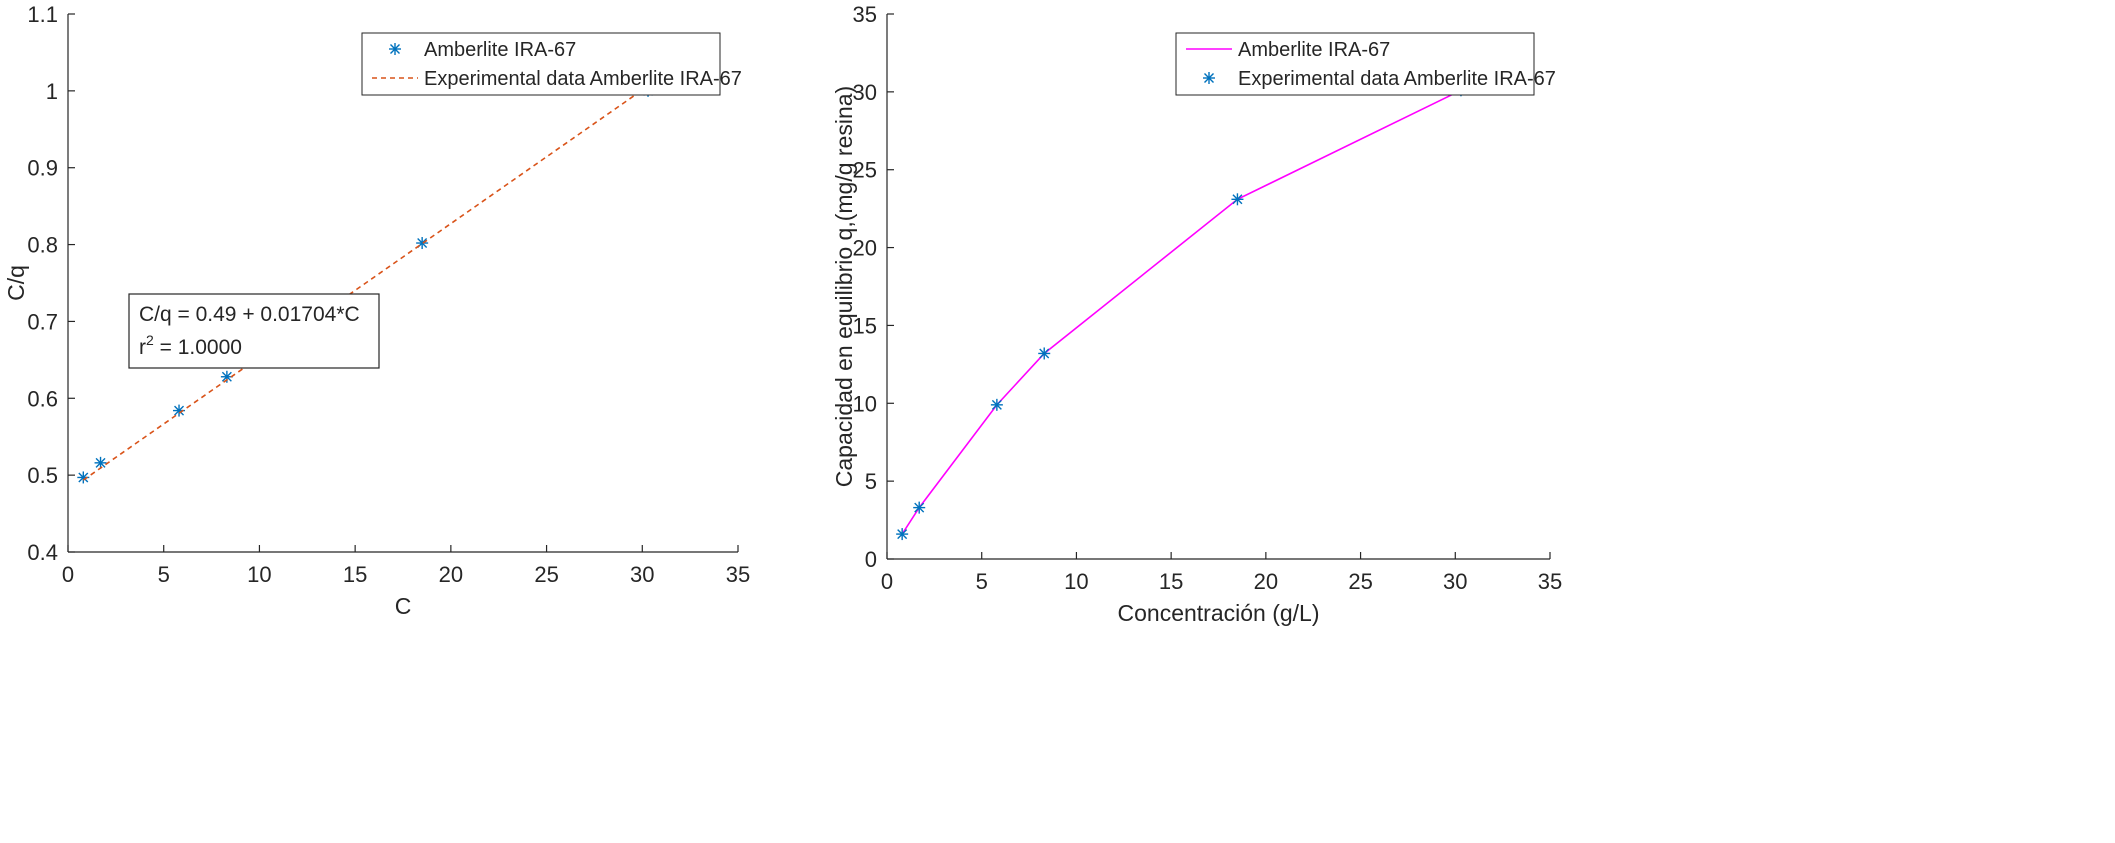 This screenshot has width=2115, height=843. I want to click on y-tick-label: 0.6, so click(42, 398).